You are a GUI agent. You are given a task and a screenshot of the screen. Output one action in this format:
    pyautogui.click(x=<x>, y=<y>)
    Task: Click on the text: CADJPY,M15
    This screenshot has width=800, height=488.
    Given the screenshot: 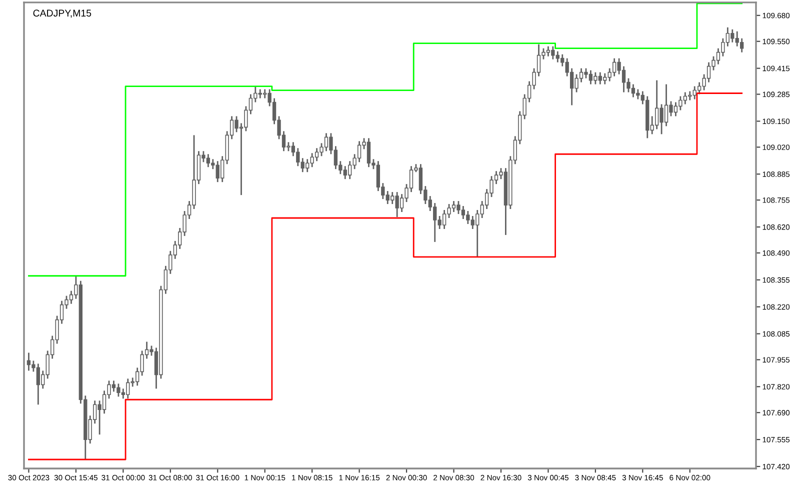 What is the action you would take?
    pyautogui.click(x=62, y=14)
    